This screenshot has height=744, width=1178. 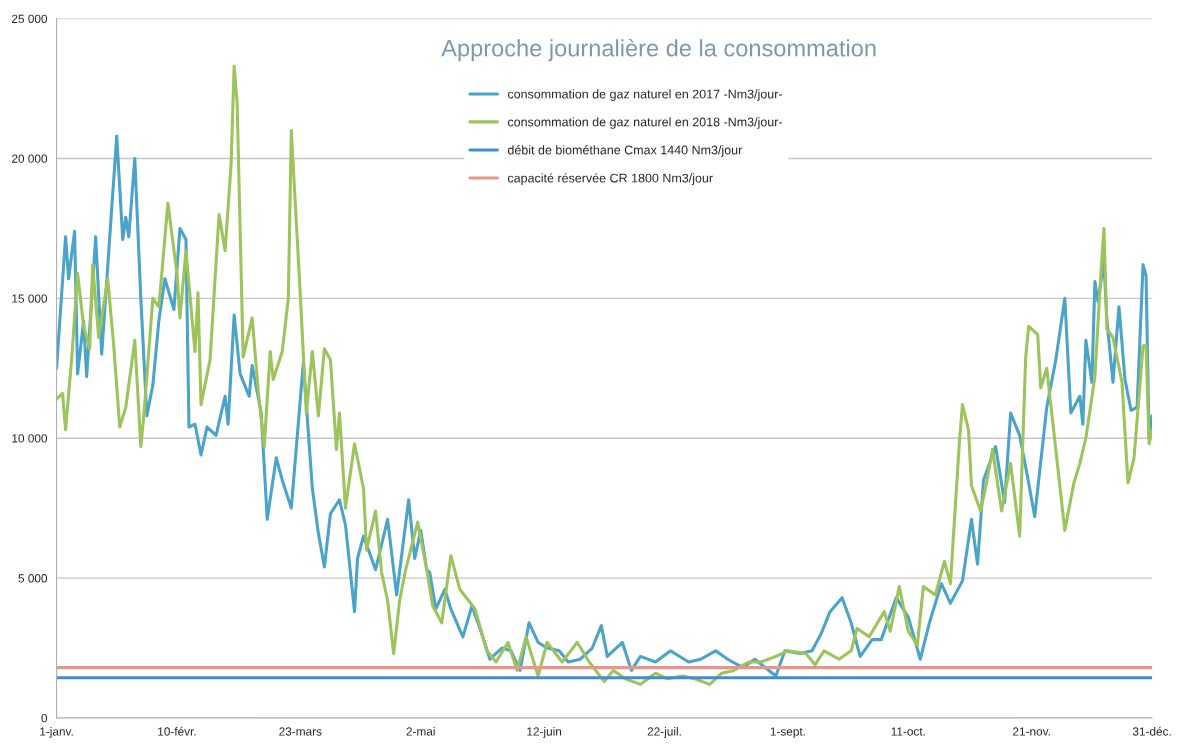 I want to click on x-tick-label: 22-juil., so click(x=664, y=732).